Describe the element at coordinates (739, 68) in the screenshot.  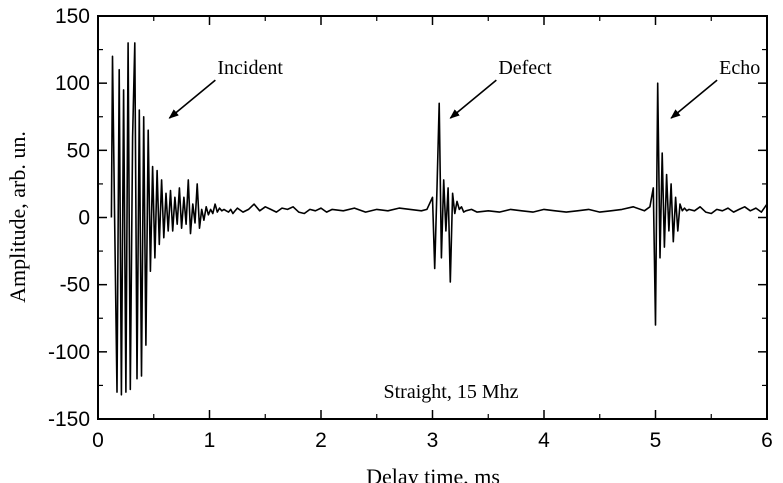
I see `annotation-label: Echo` at that location.